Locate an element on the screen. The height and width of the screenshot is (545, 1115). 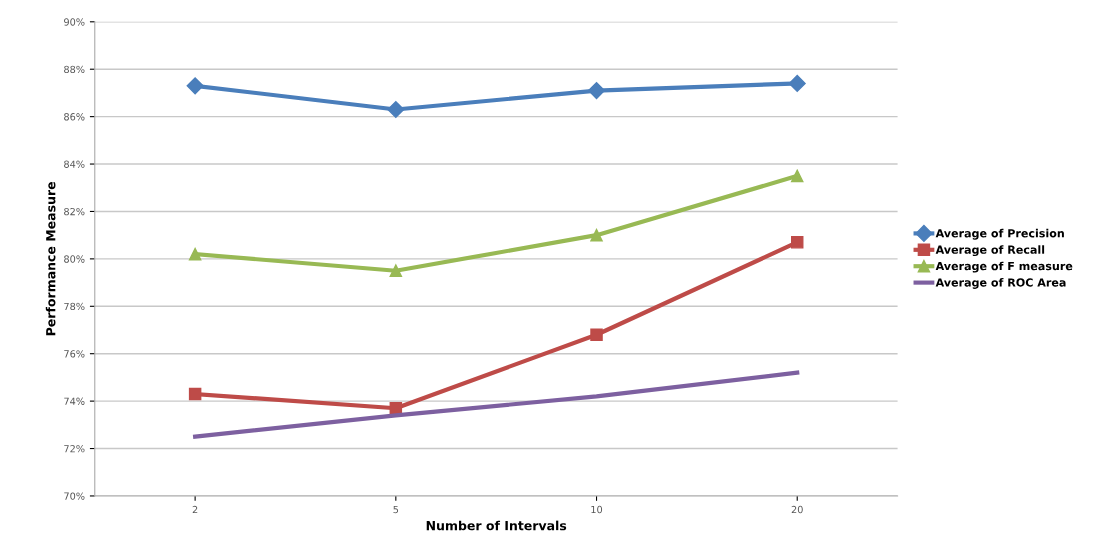
y-tick-label: 78% is located at coordinates (74, 306).